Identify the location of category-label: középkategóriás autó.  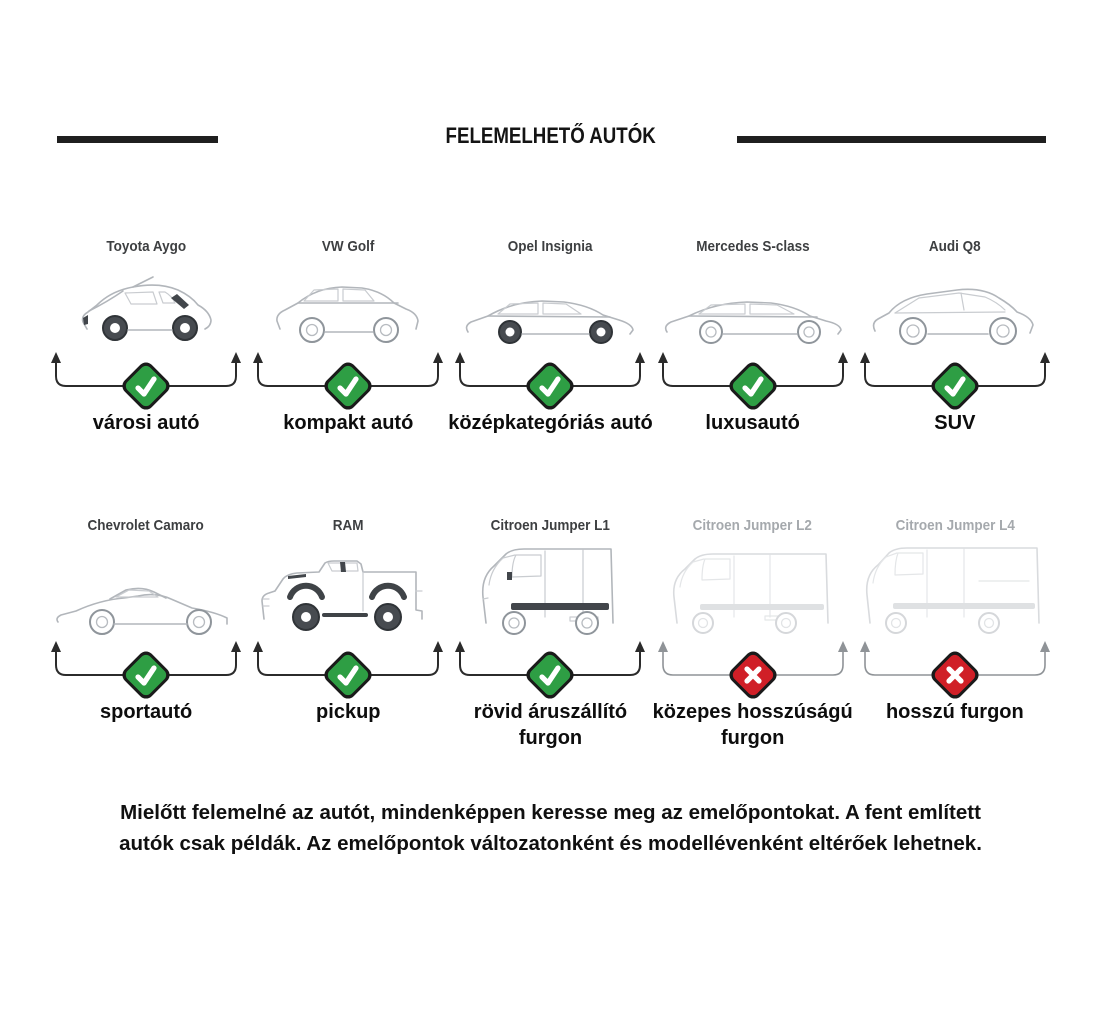
(550, 423).